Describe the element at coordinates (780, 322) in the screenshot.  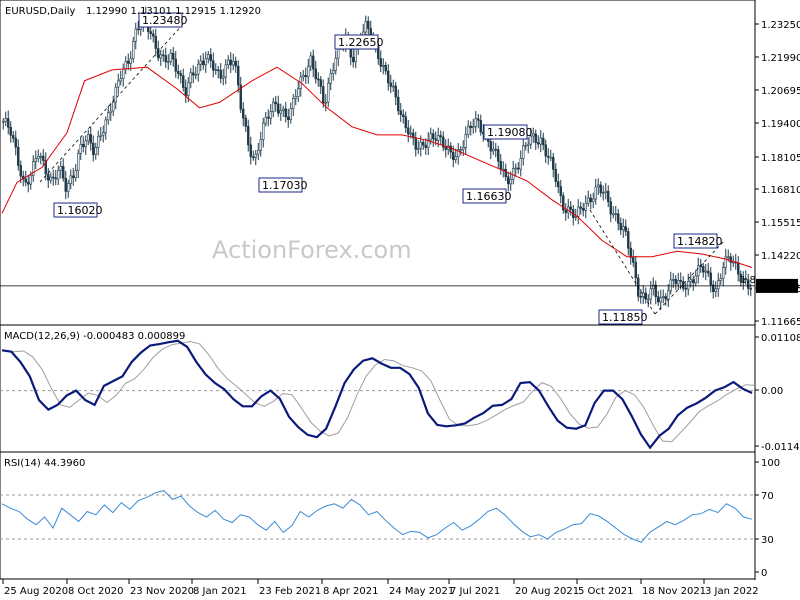
I see `price-tick-label: 1.11665` at that location.